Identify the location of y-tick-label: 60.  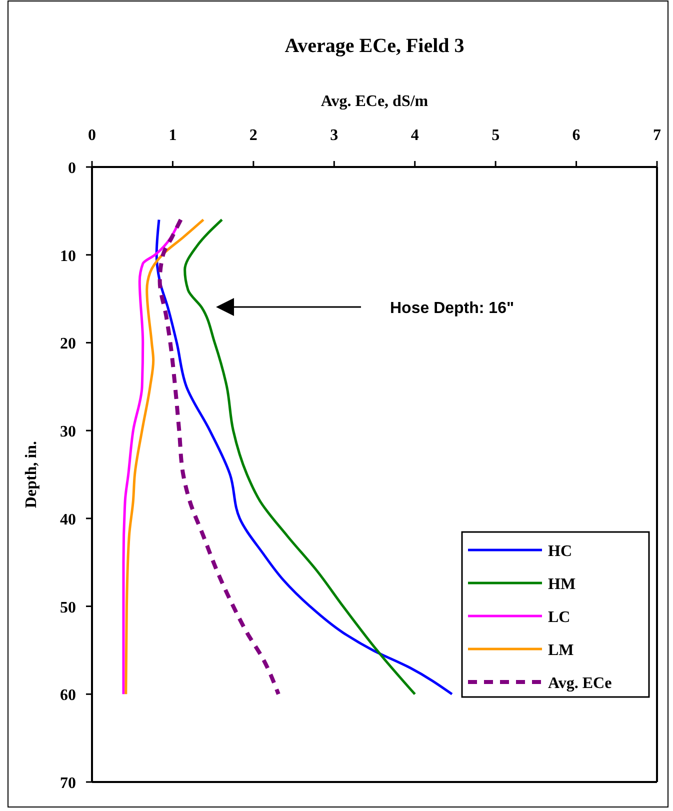
(68, 695).